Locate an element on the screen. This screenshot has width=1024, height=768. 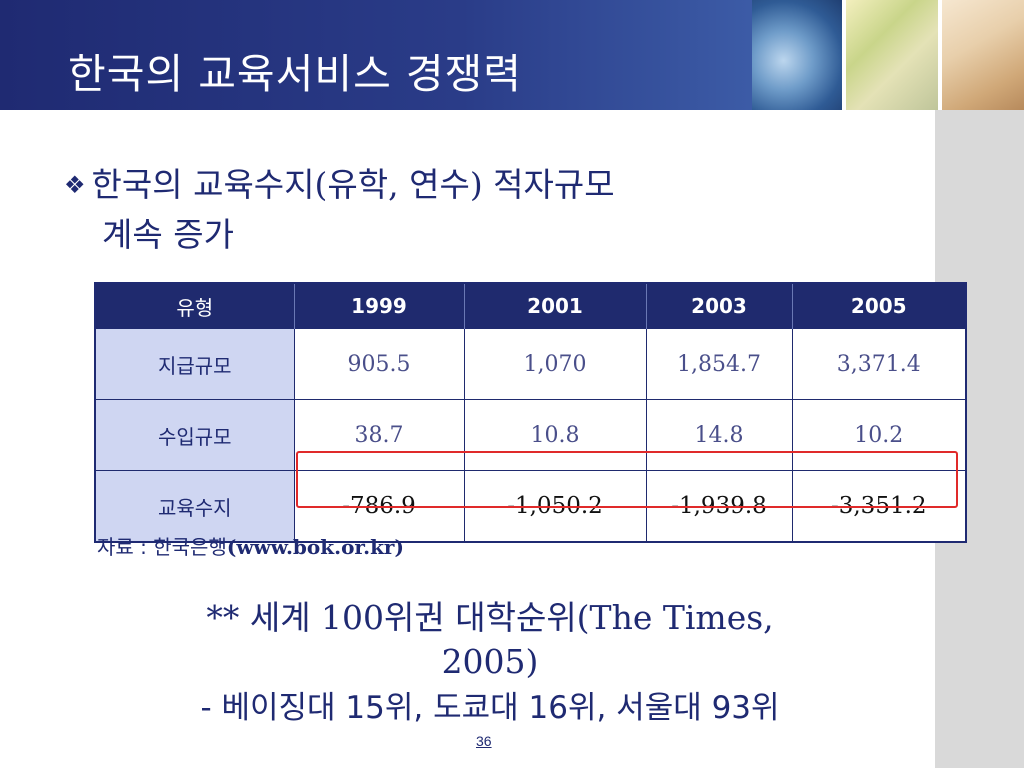
table-cell: 10.2 is located at coordinates (879, 435).